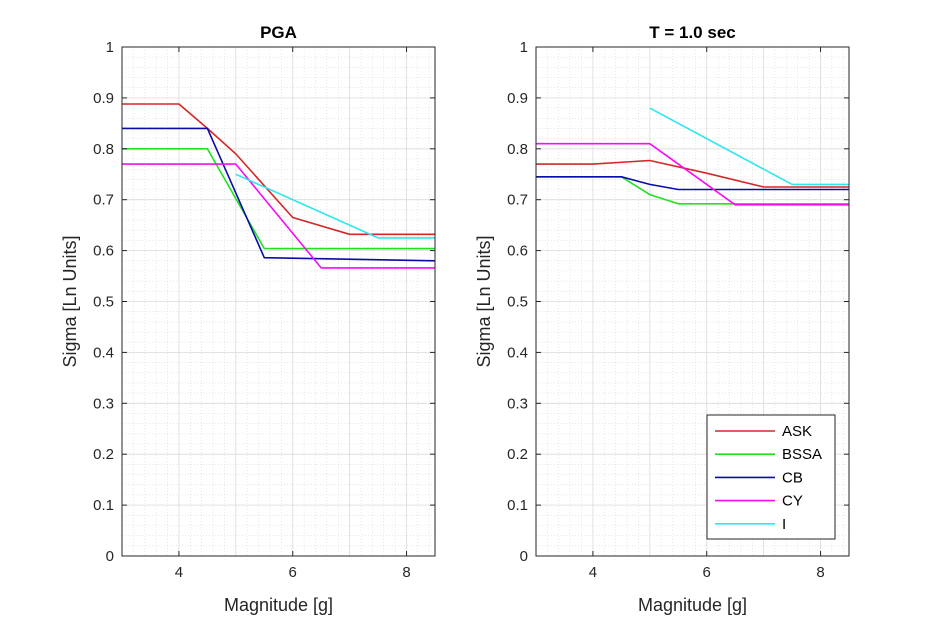 The height and width of the screenshot is (625, 938). Describe the element at coordinates (797, 431) in the screenshot. I see `legend-label-ask: ASK` at that location.